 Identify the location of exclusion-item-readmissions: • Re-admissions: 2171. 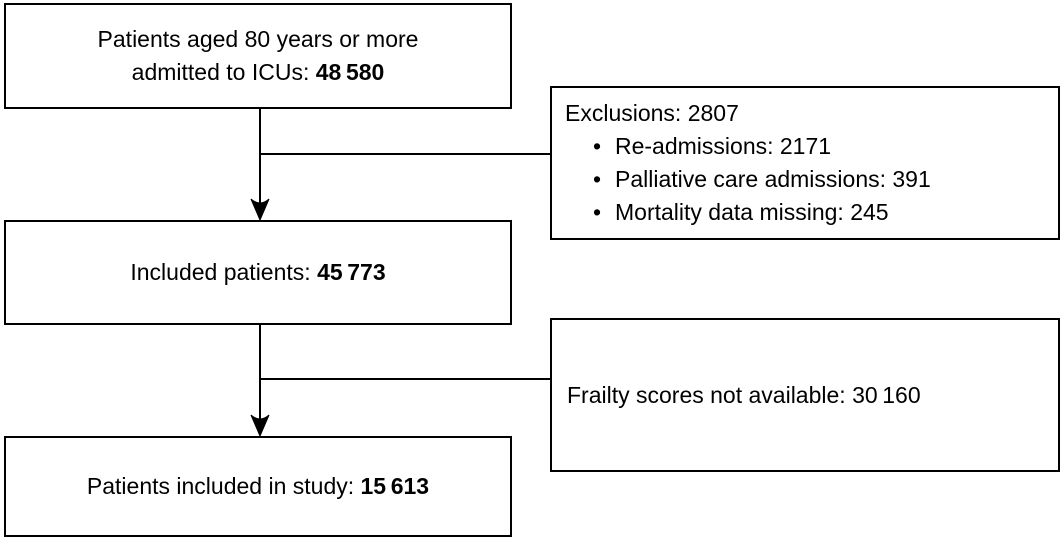
(806, 146).